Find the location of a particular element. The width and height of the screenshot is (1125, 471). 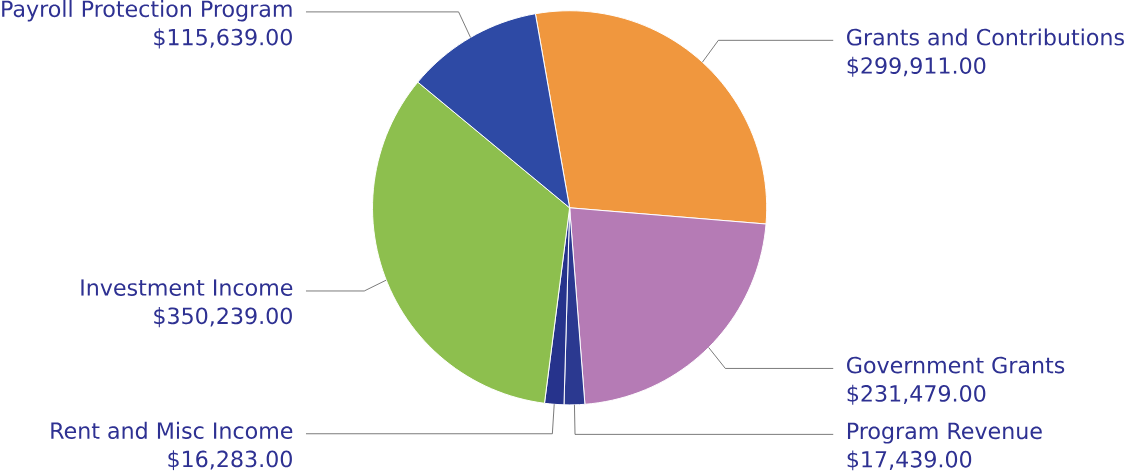

data-label: $17,439.00 is located at coordinates (909, 460).